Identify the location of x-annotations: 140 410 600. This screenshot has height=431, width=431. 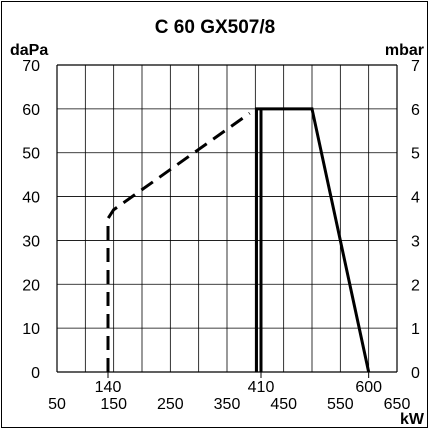
(238, 384).